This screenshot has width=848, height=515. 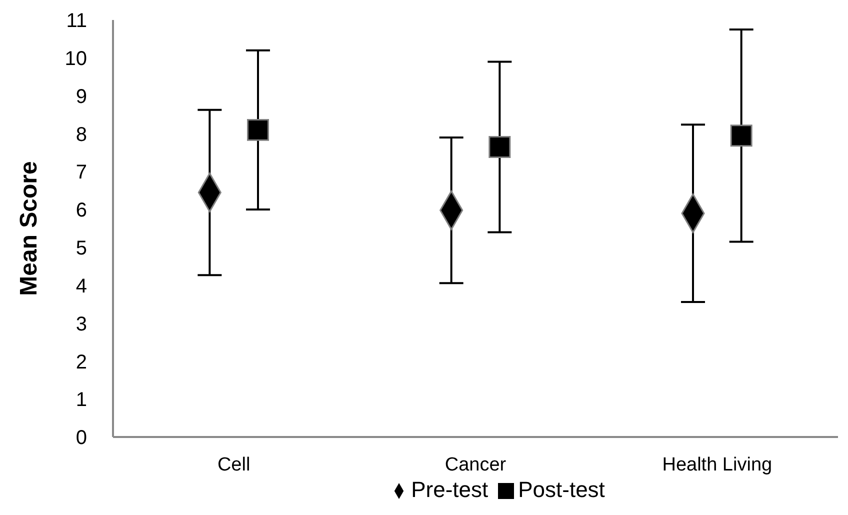 I want to click on y-tick-label: 9, so click(x=81, y=97).